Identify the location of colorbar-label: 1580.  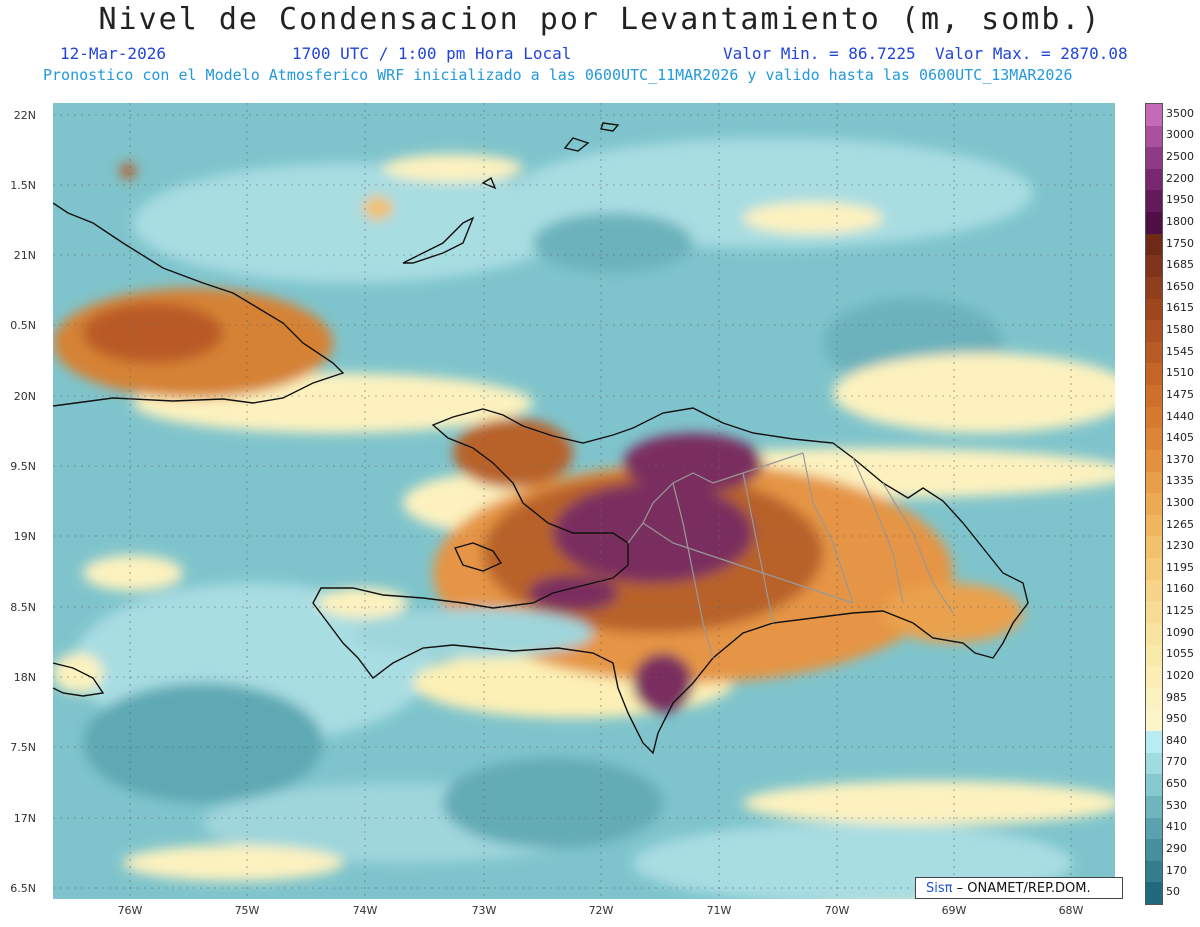
(1180, 330).